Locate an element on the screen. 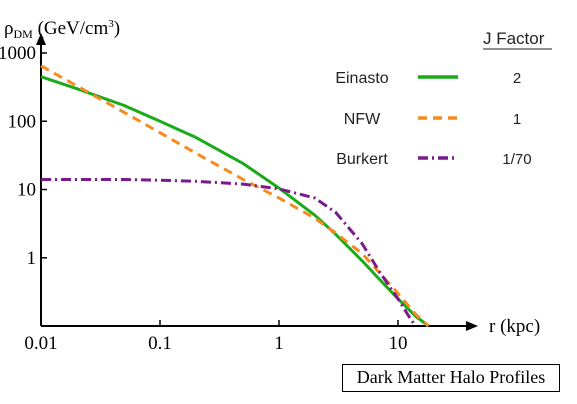 This screenshot has width=577, height=404. legend-label-nfw: NFW is located at coordinates (362, 119).